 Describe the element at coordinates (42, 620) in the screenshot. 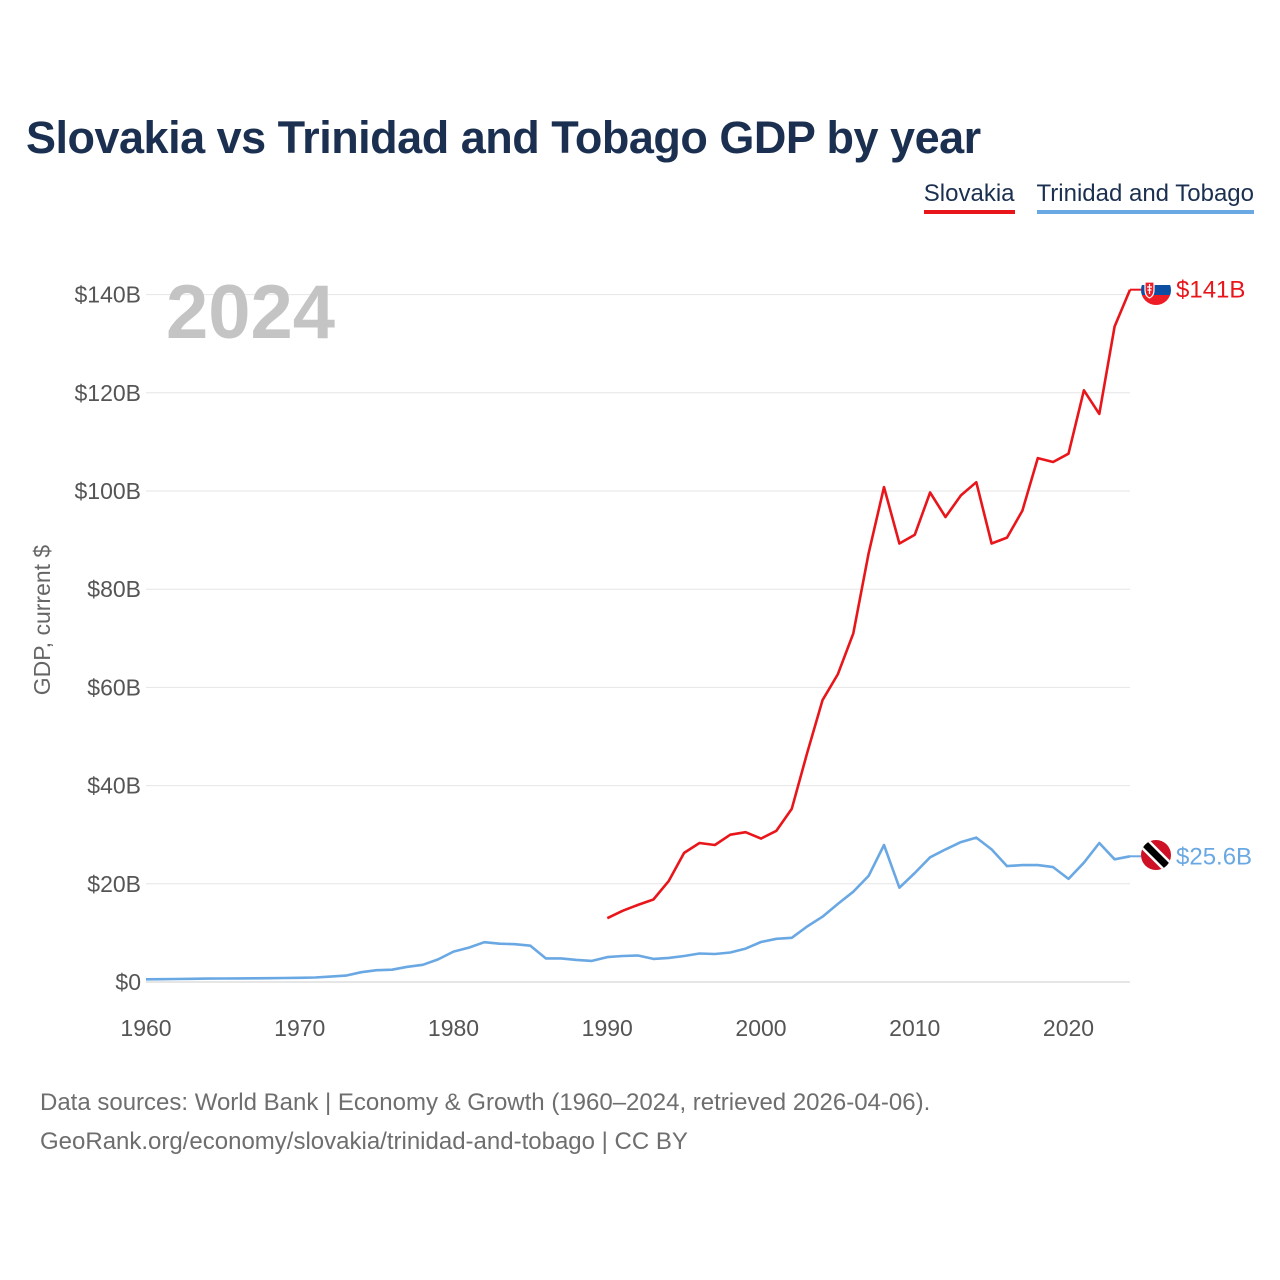

I see `y-axis-label: GDP, current $` at that location.